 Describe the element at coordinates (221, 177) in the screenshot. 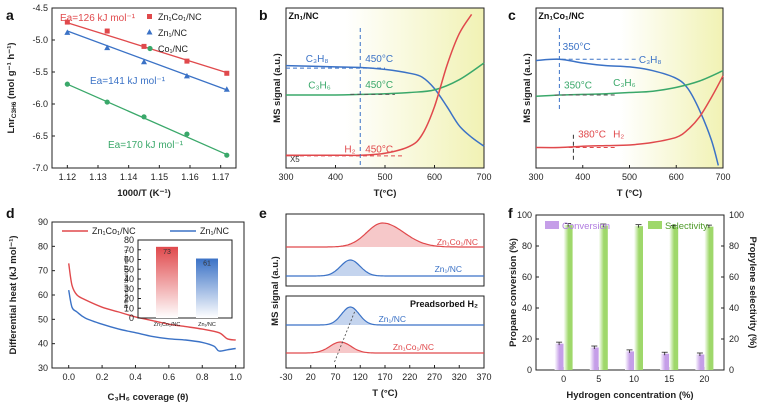

I see `a-xtick-label: 1.17` at that location.